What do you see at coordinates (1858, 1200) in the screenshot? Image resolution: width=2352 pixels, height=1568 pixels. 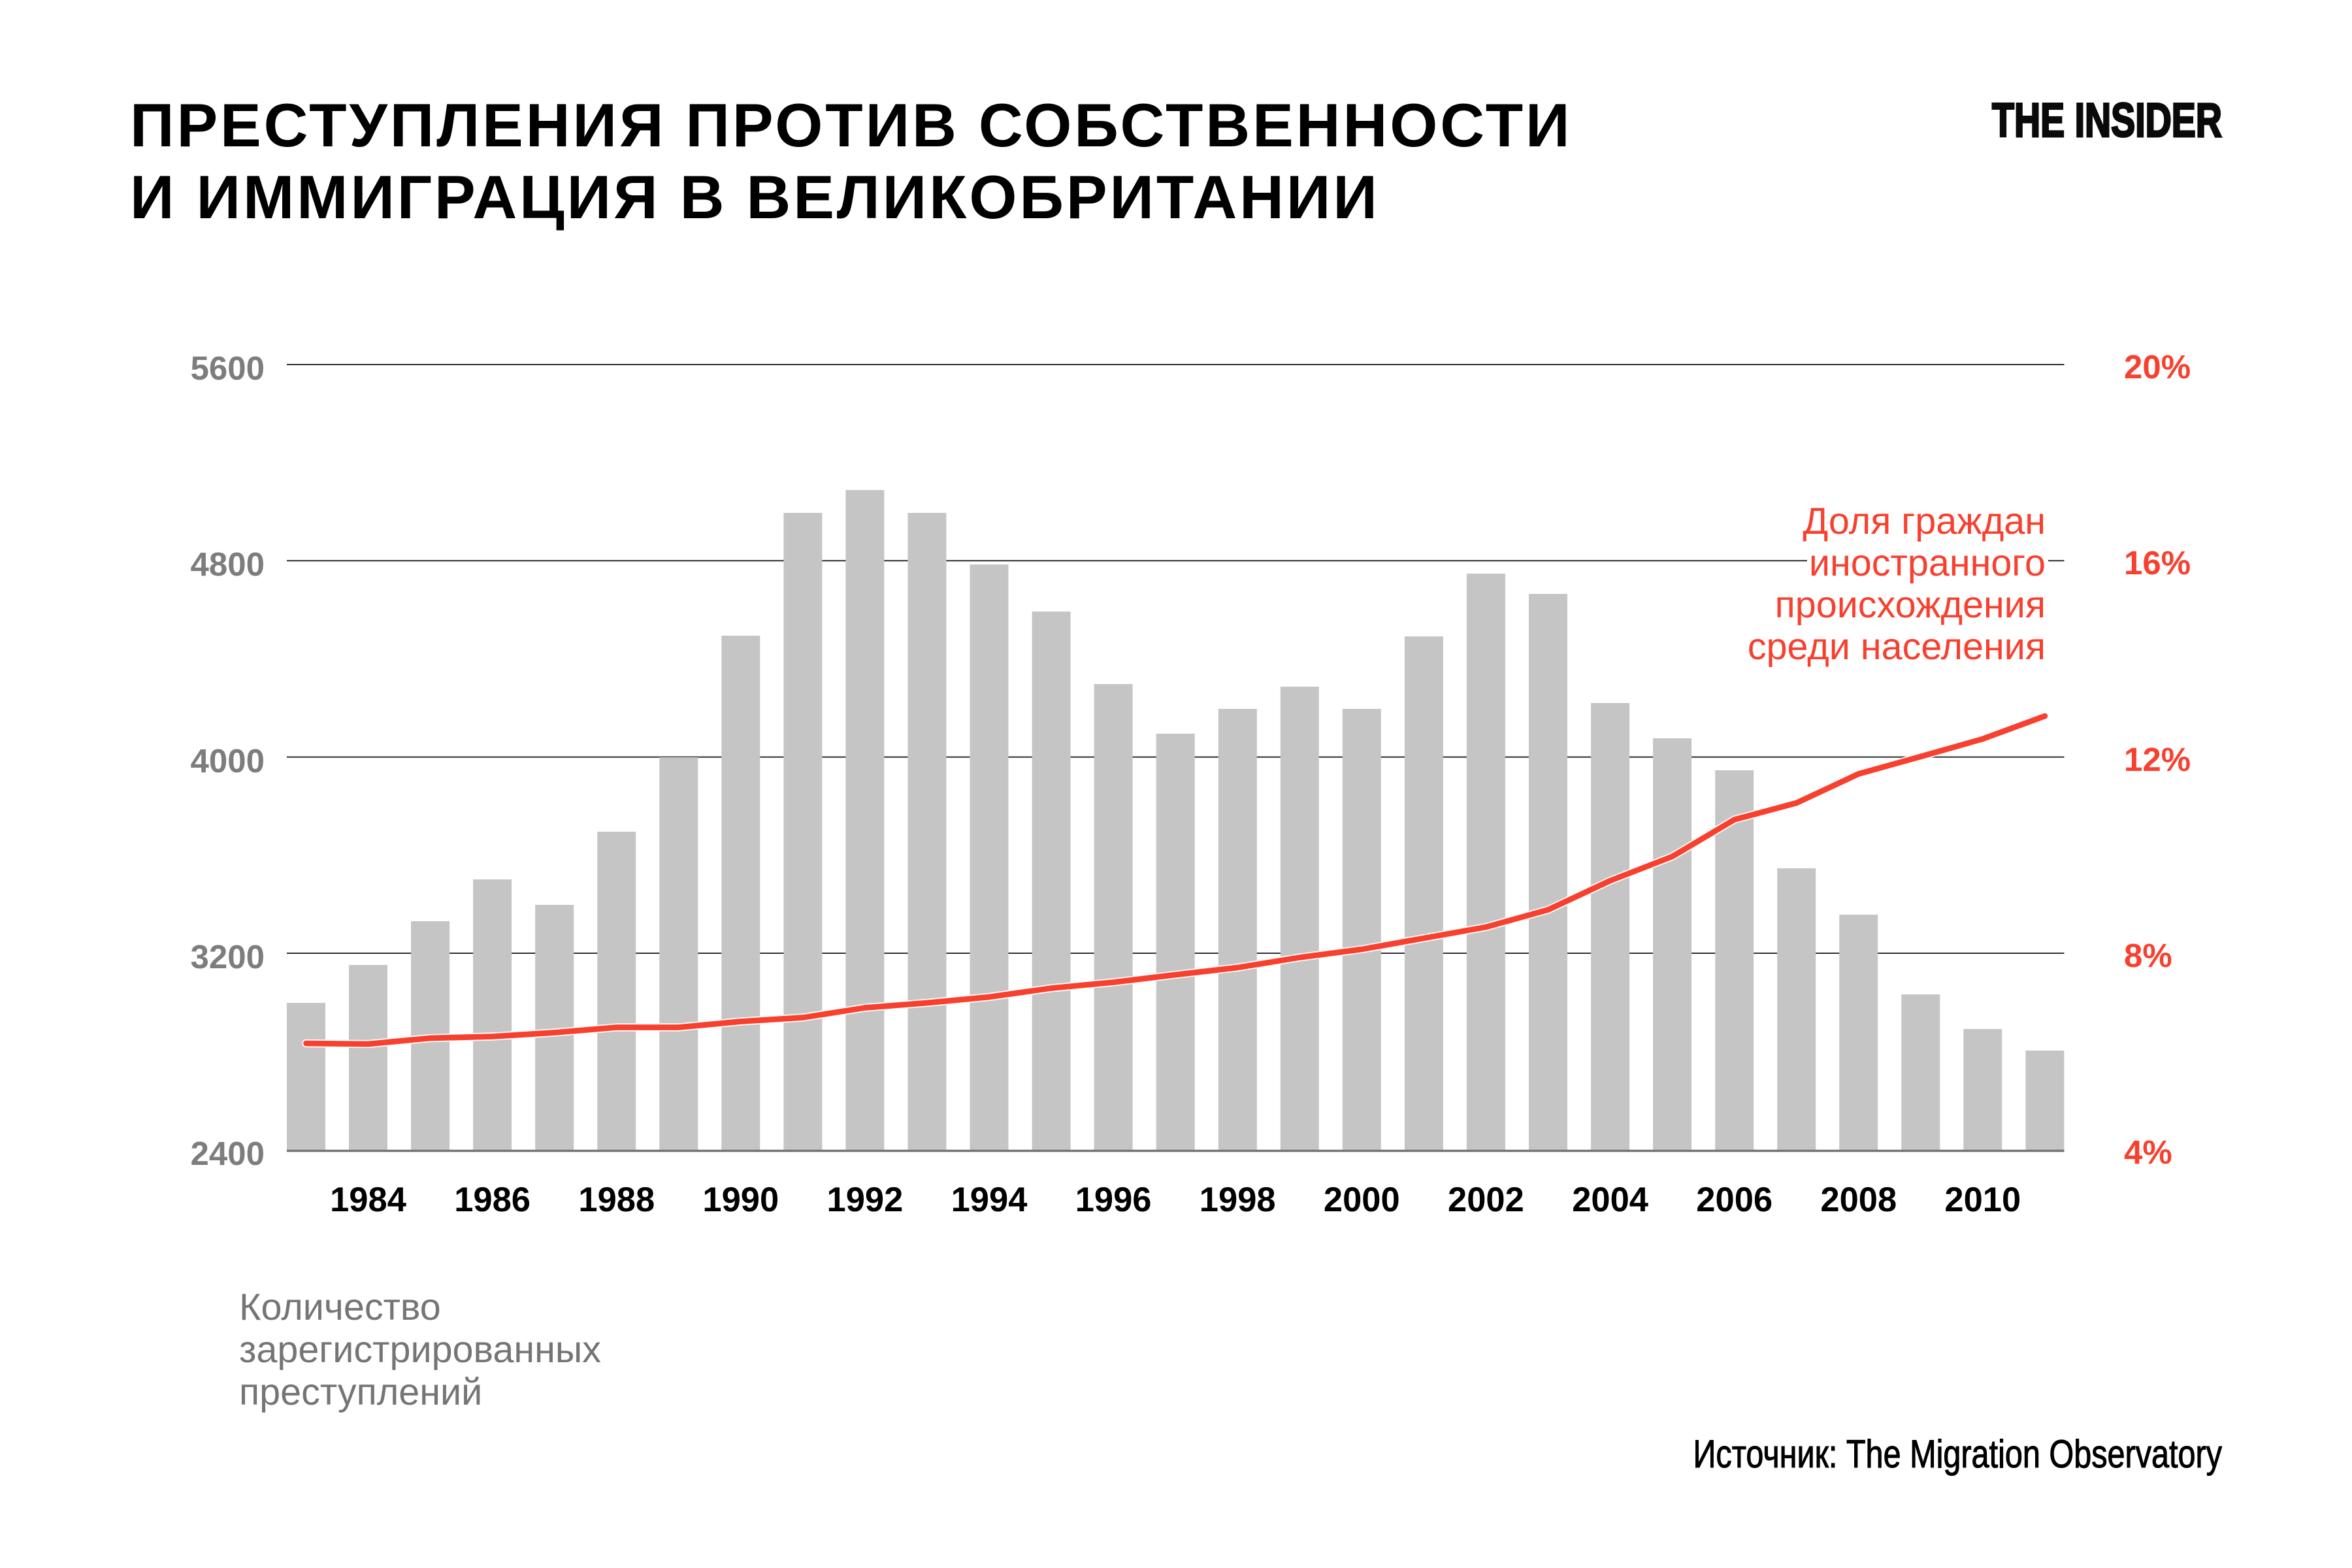 I see `svg-text: 2008` at bounding box center [1858, 1200].